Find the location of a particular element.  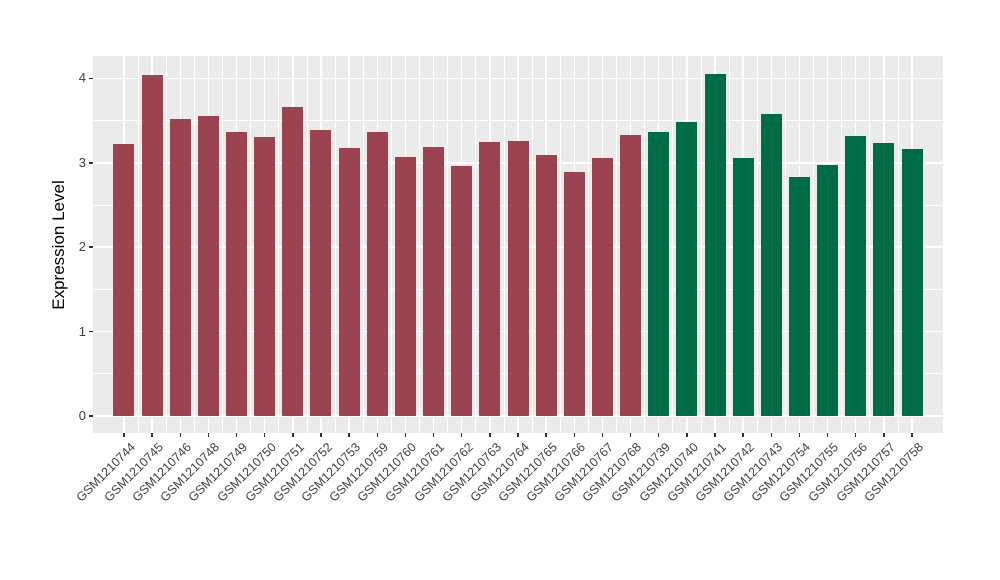

bar-GSM1210757 is located at coordinates (884, 279).